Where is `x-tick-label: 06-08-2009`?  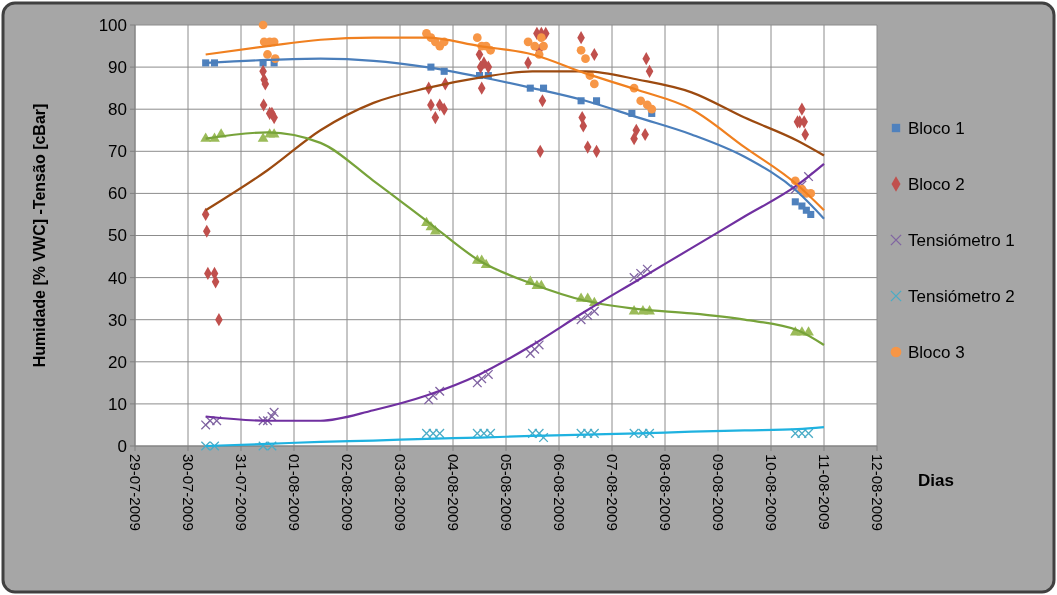
x-tick-label: 06-08-2009 is located at coordinates (559, 492).